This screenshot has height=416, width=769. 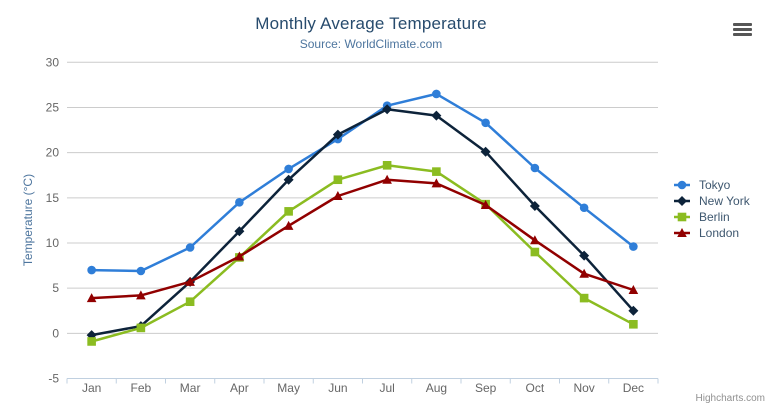 I want to click on x-axis-label: Jun, so click(x=337, y=388).